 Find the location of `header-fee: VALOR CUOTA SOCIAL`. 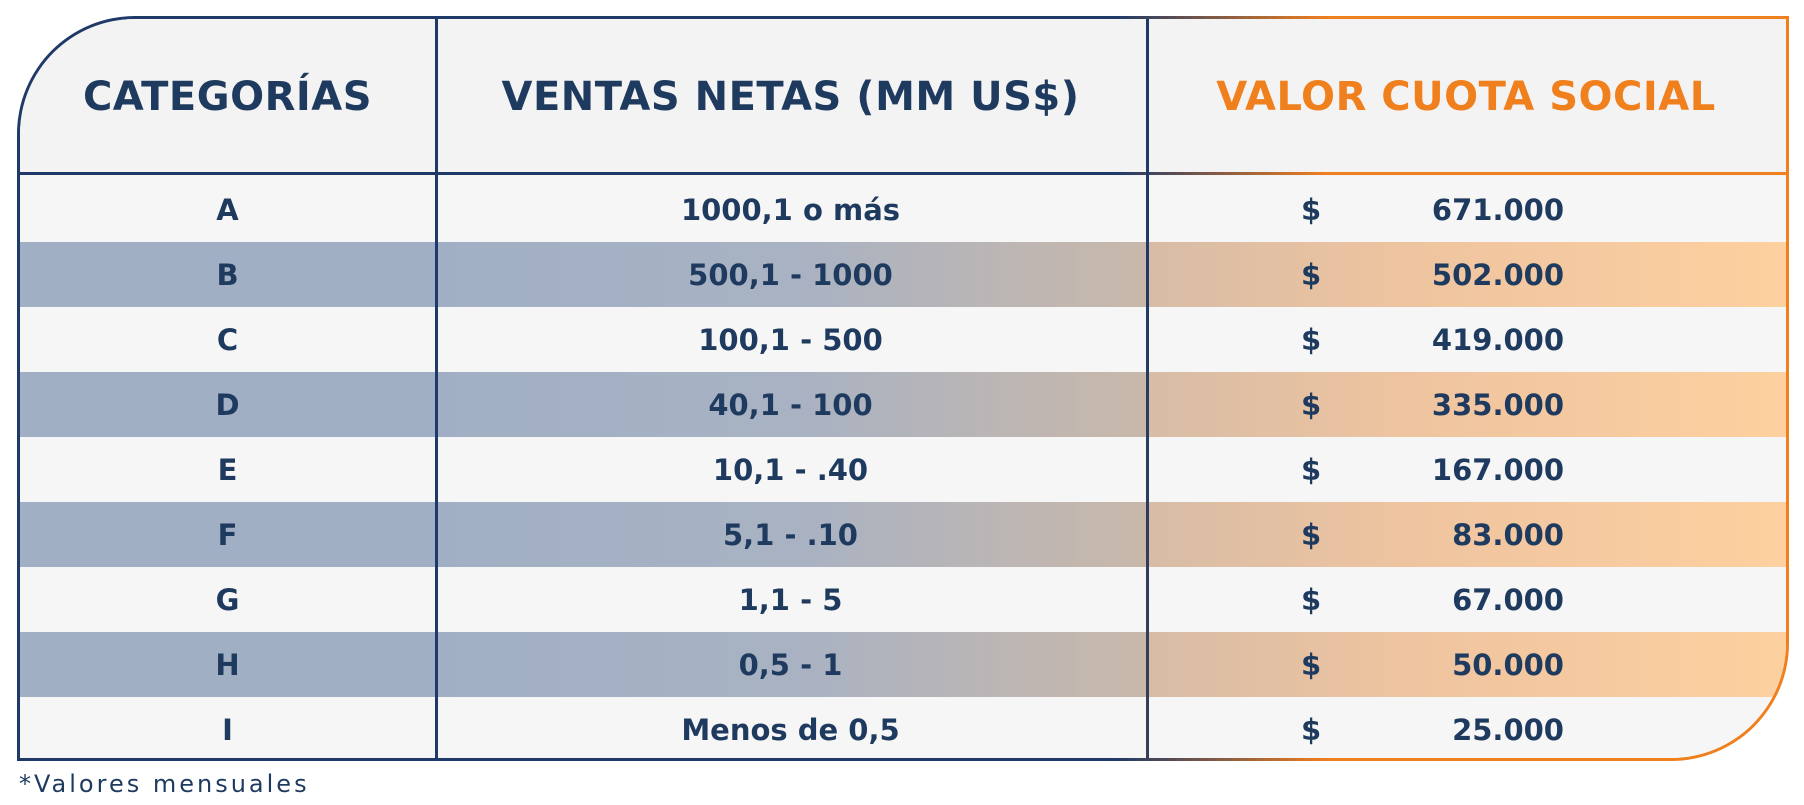

header-fee: VALOR CUOTA SOCIAL is located at coordinates (1466, 97).